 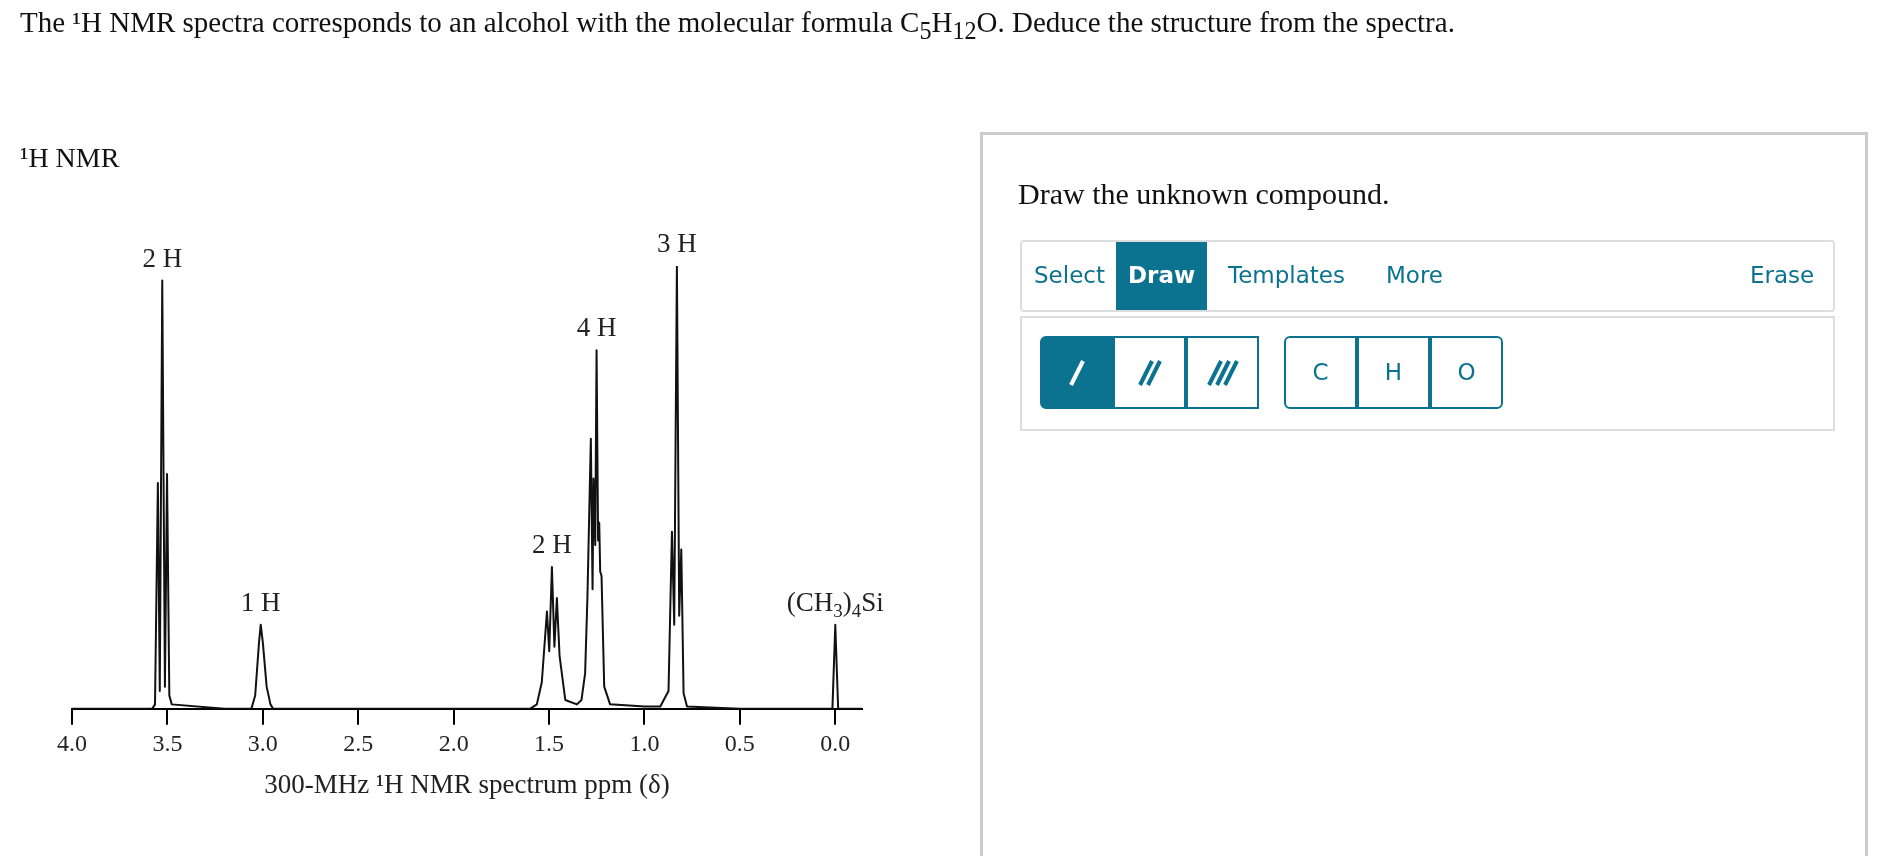 I want to click on text: O, so click(x=1466, y=372).